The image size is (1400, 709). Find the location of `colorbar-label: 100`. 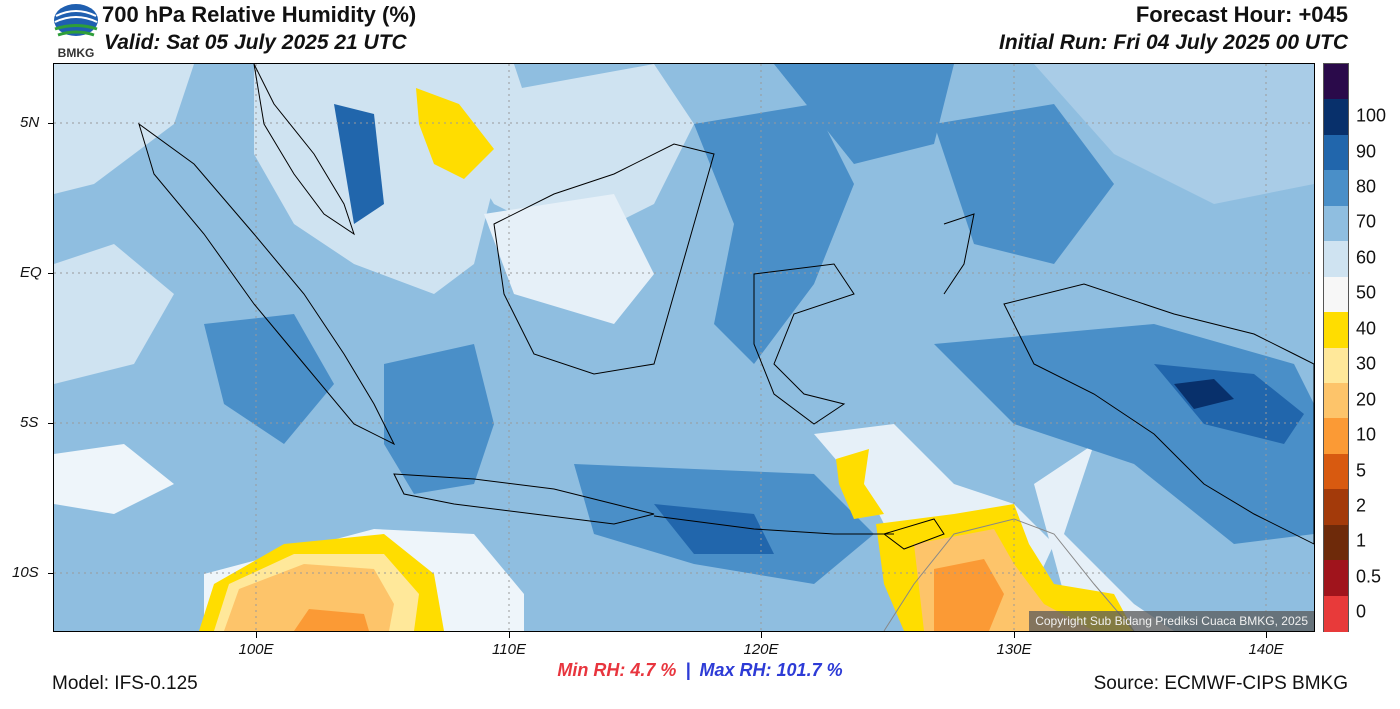

colorbar-label: 100 is located at coordinates (1371, 115).